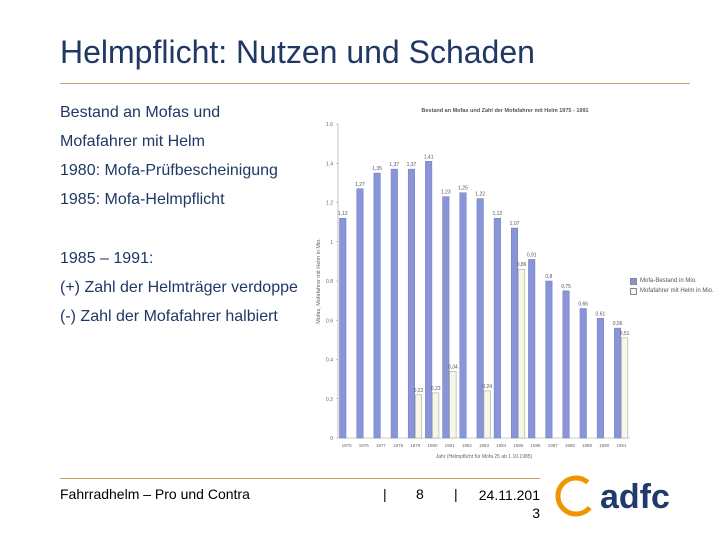 This screenshot has height=540, width=720. I want to click on data-label: 1,41, so click(429, 157).